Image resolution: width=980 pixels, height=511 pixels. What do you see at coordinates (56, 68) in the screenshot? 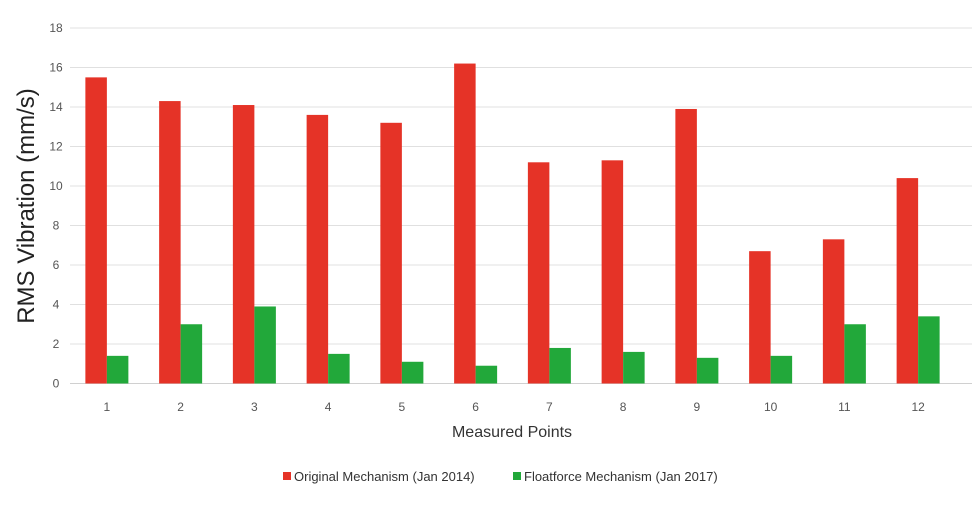
I see `y-tick-label: 16` at bounding box center [56, 68].